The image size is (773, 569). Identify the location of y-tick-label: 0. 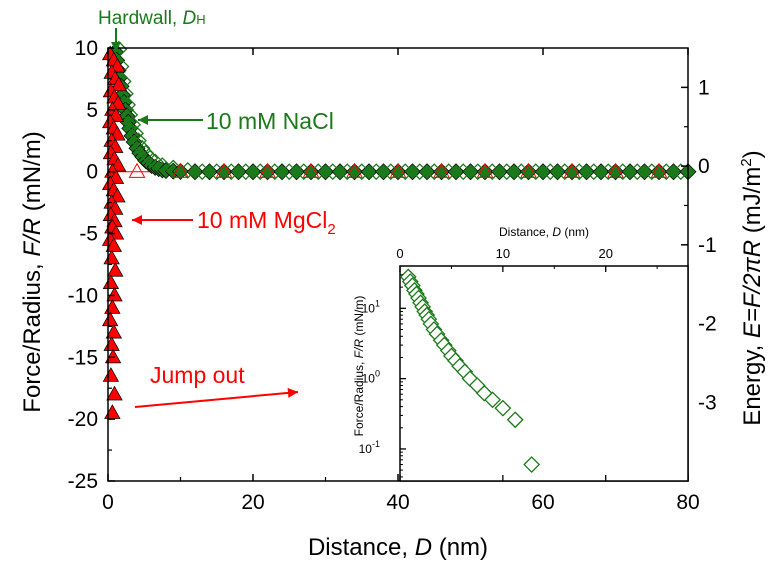
(92, 172).